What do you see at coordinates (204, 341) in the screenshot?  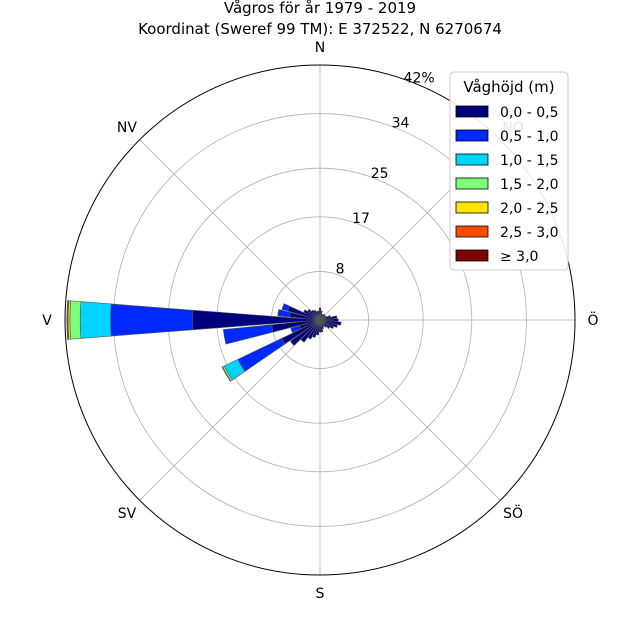 I see `rose-bars` at bounding box center [204, 341].